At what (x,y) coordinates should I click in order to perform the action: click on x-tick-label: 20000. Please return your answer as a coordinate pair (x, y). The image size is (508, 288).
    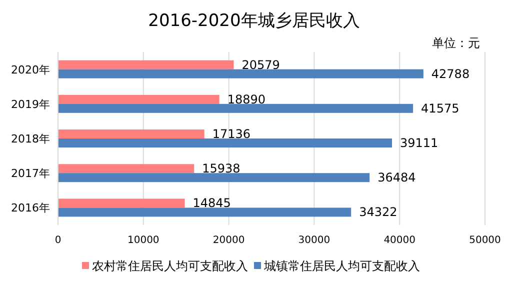
    Looking at the image, I should click on (228, 240).